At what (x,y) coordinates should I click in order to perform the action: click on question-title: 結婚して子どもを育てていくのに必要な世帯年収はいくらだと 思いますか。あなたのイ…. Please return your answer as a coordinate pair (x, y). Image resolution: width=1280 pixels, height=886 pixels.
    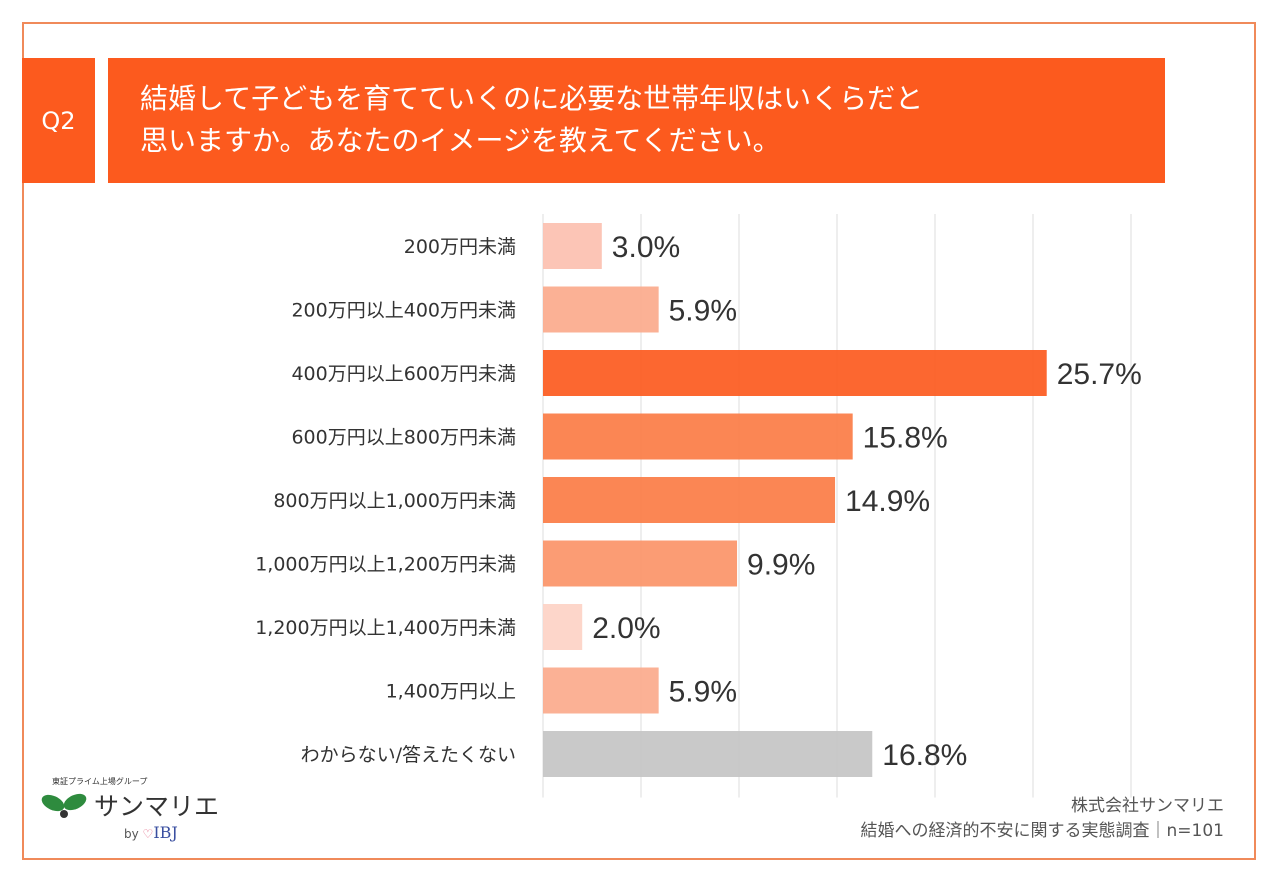
    Looking at the image, I should click on (636, 120).